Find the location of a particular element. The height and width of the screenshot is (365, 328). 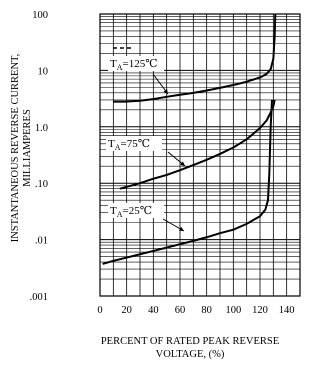

x-tick-label: 140 is located at coordinates (287, 310).